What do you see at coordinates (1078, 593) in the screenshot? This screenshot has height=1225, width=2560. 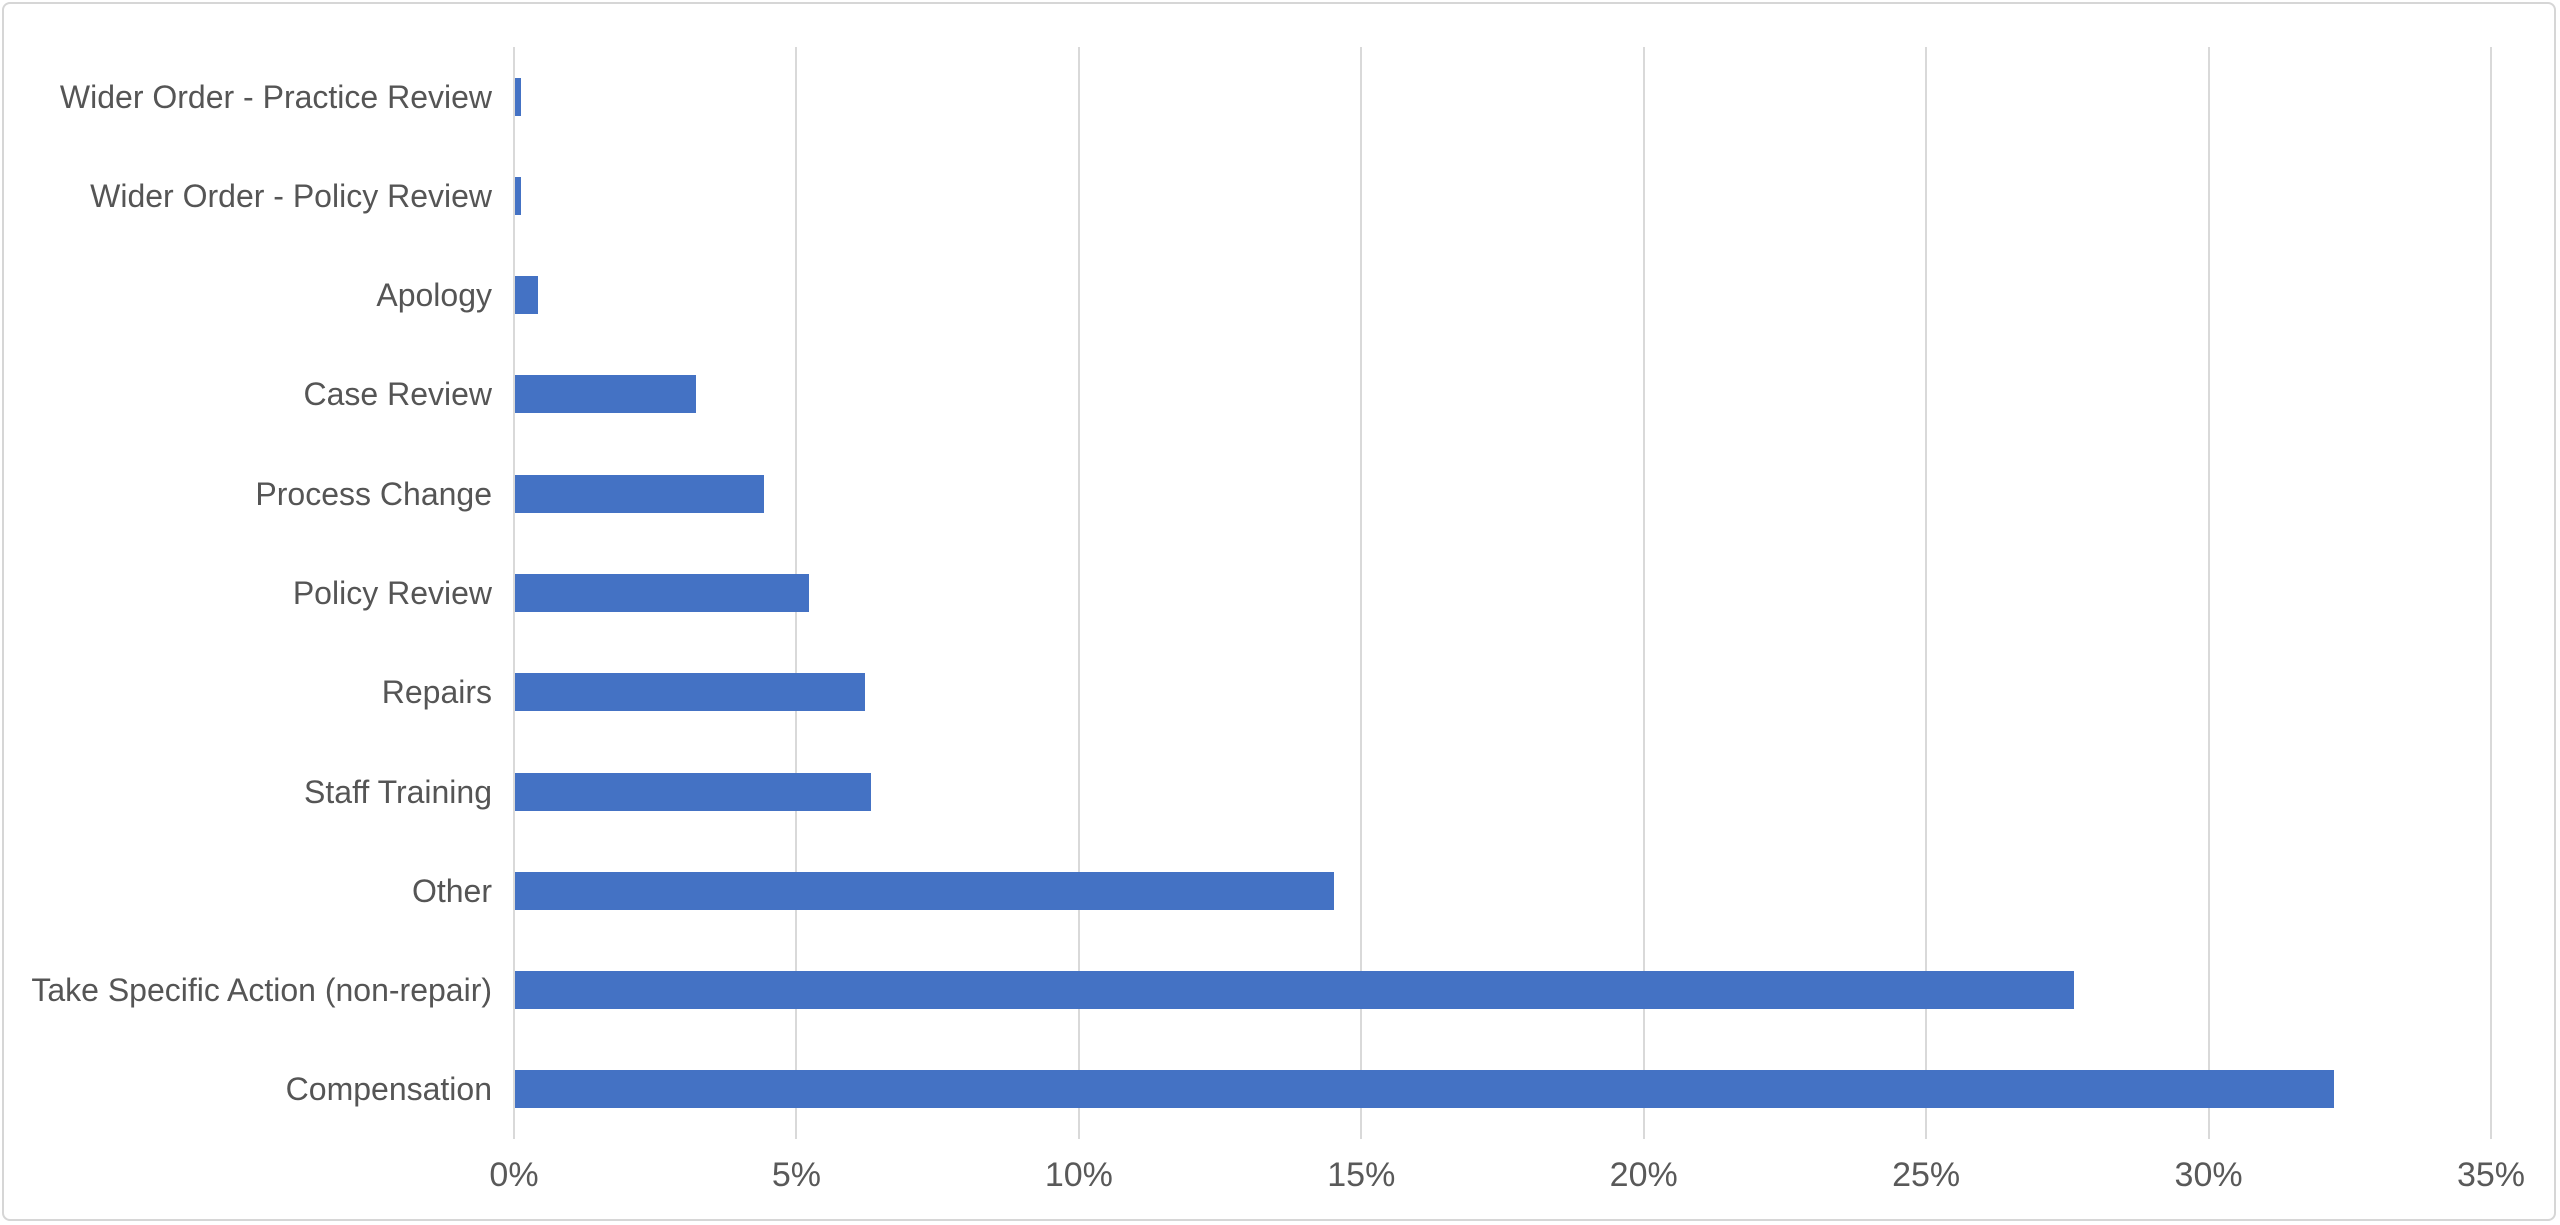 I see `gridline-10%` at bounding box center [1078, 593].